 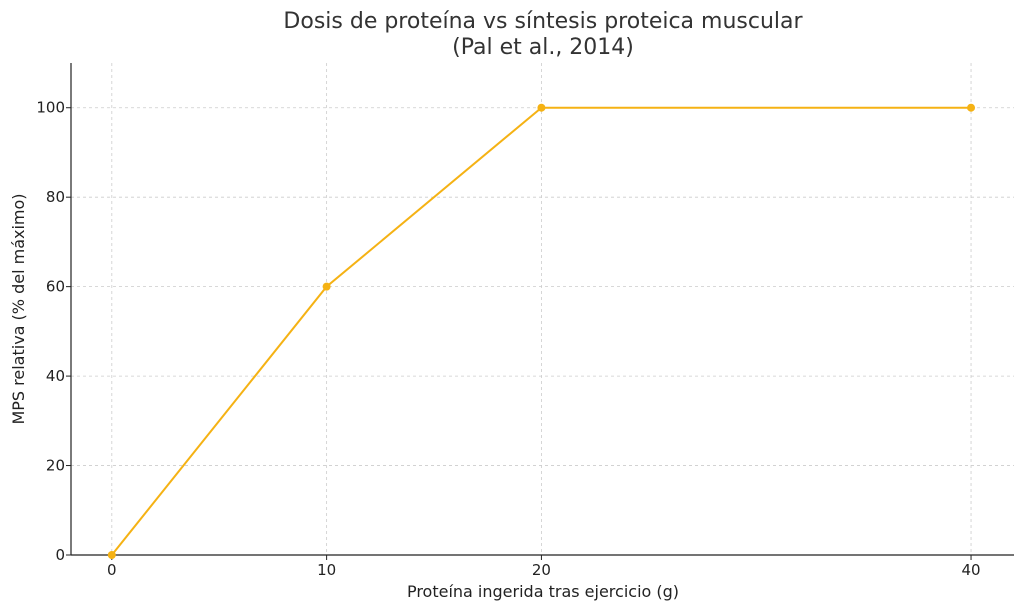 I want to click on y-tick-label-2: 40, so click(x=55, y=376).